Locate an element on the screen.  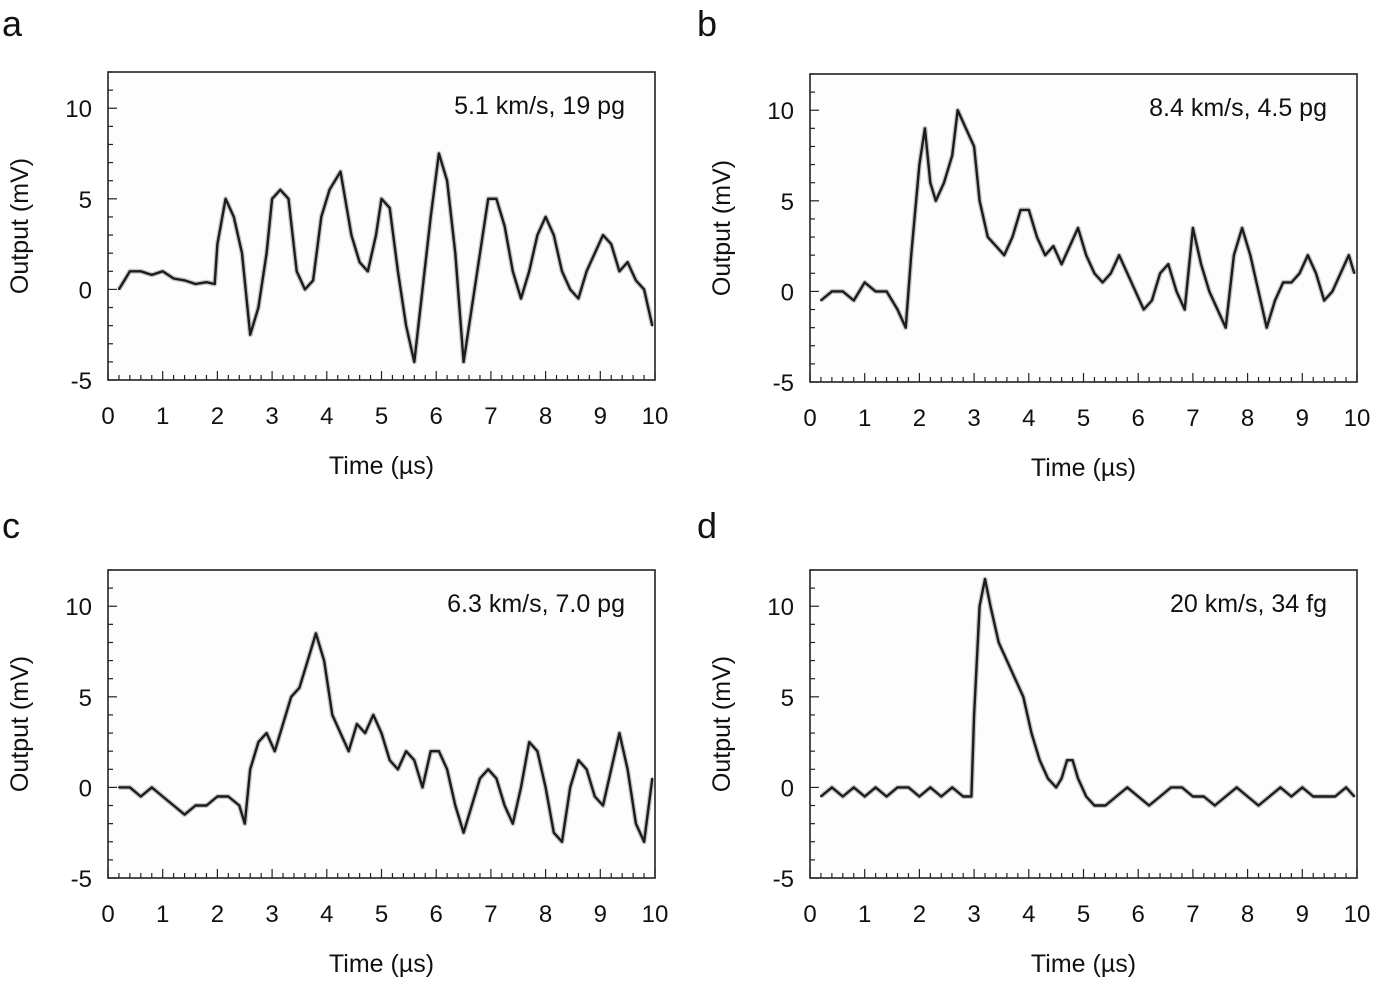
y-tick-label: 10 is located at coordinates (780, 111).